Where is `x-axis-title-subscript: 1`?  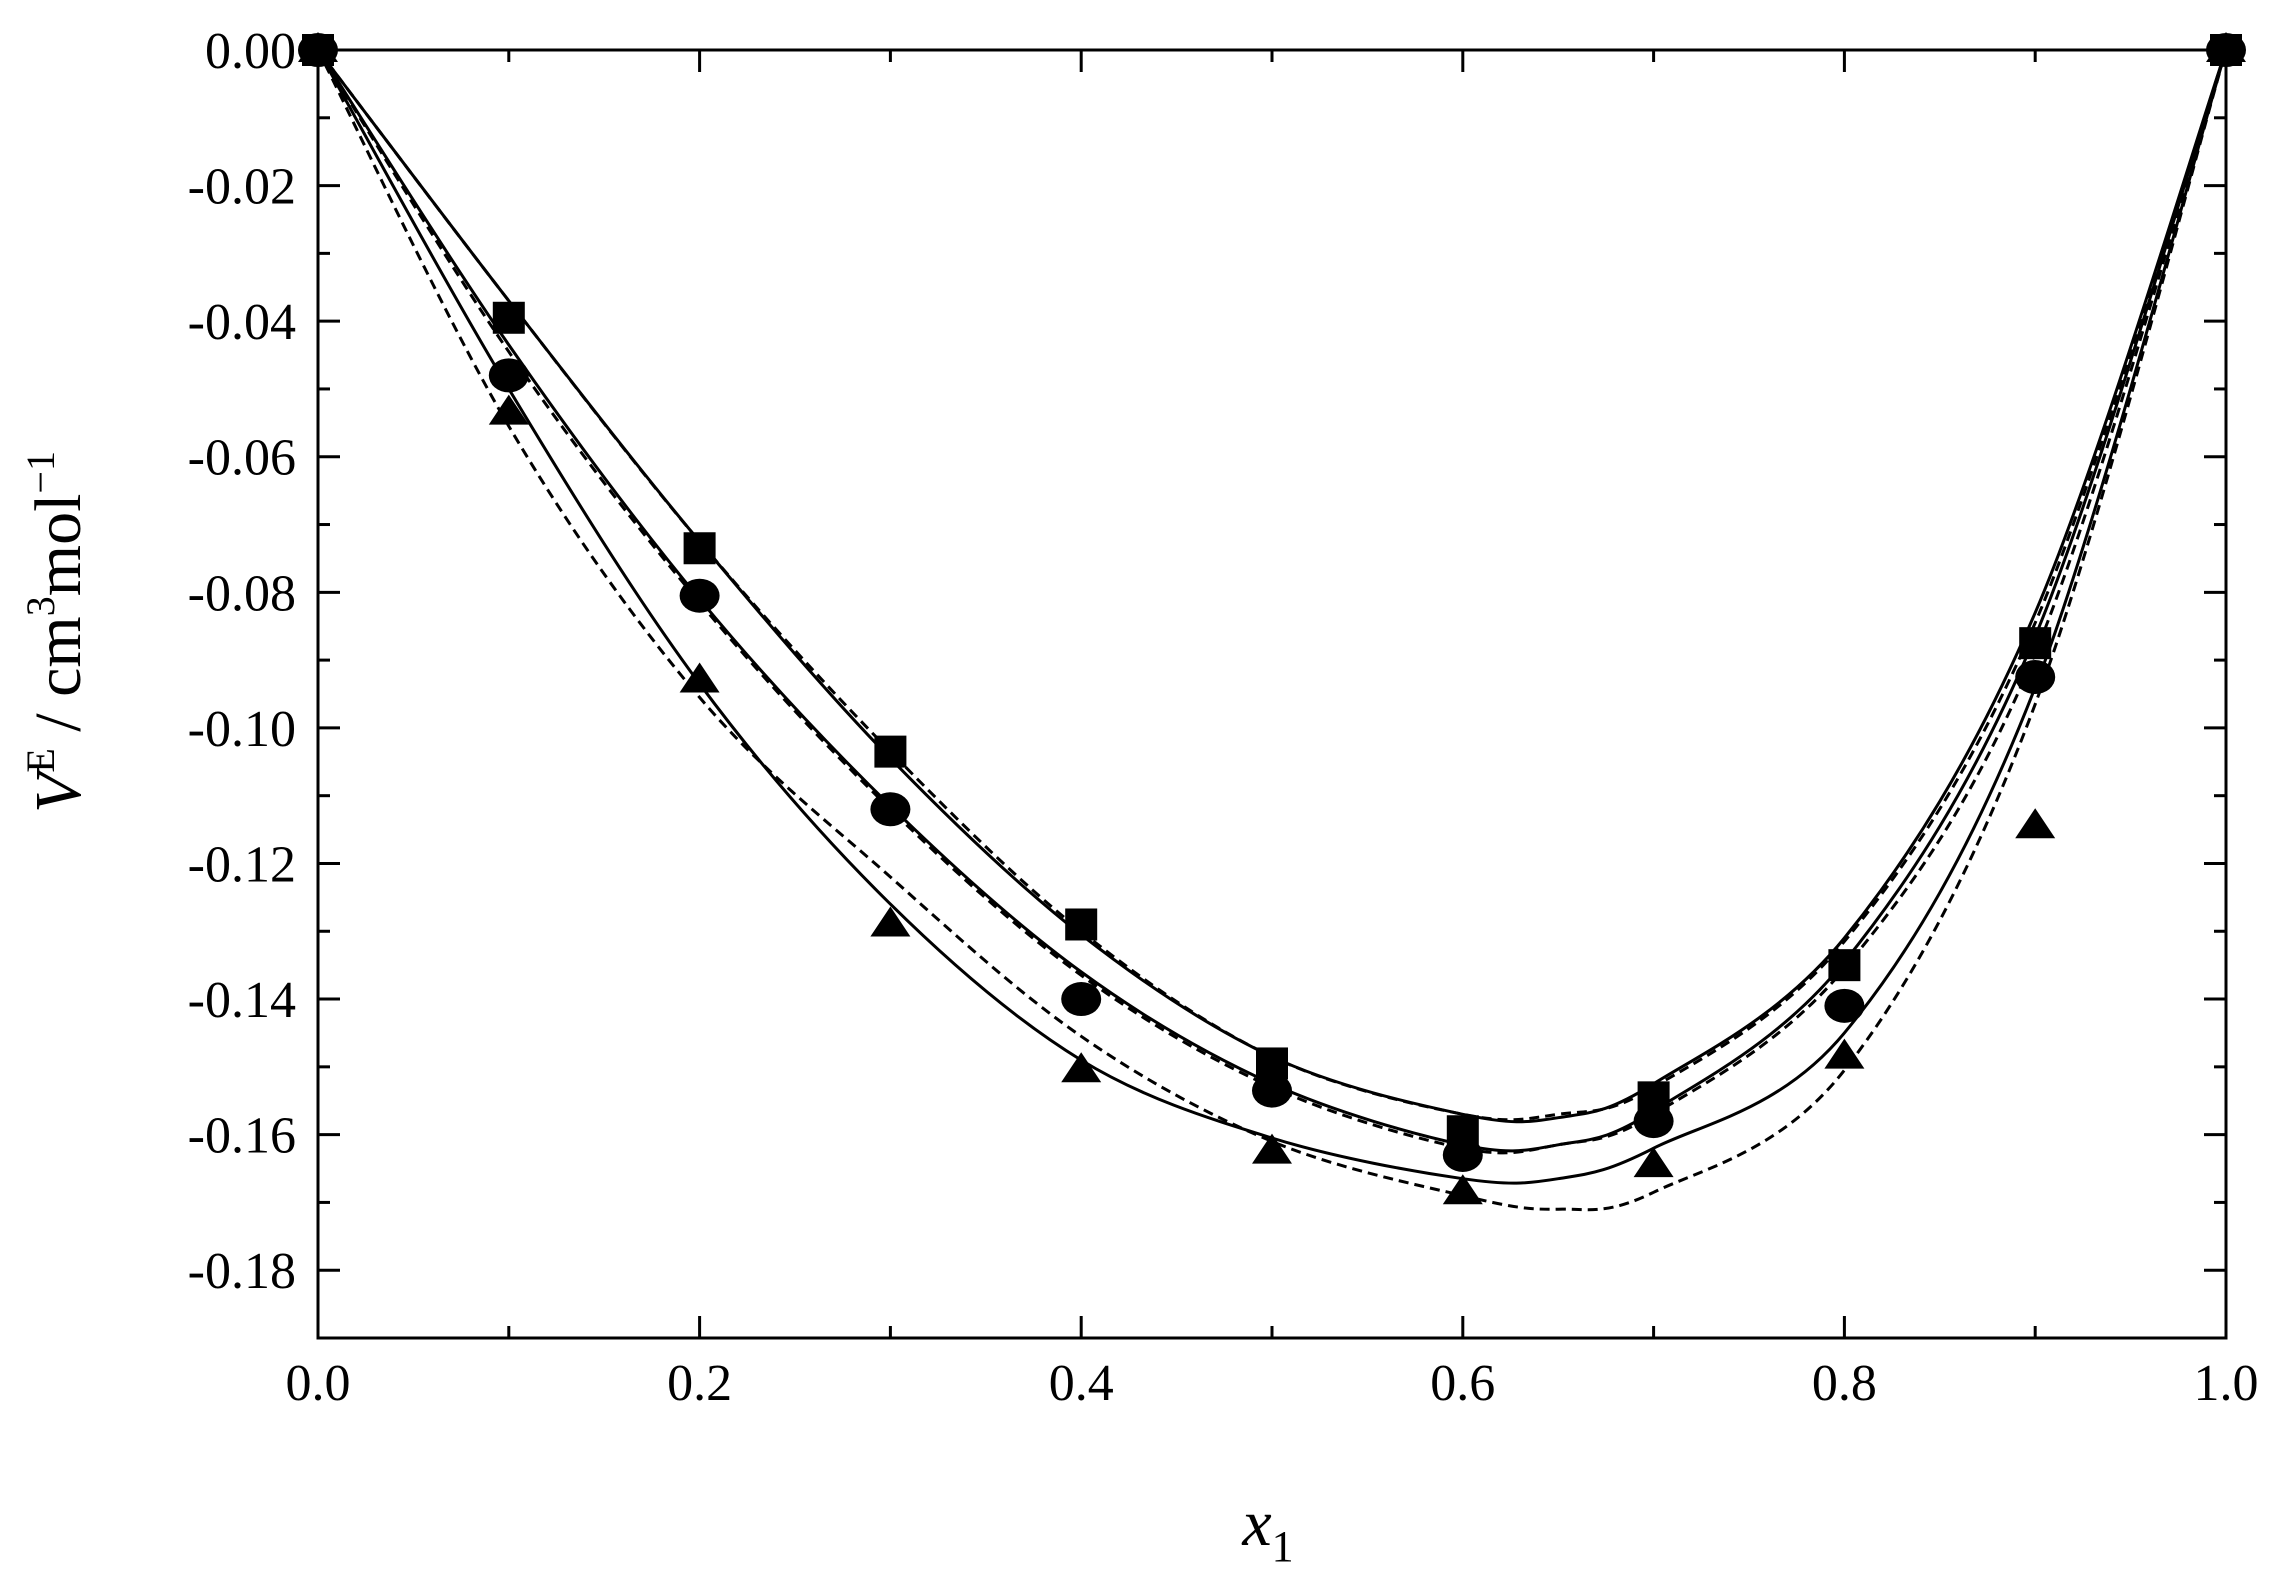
x-axis-title-subscript: 1 is located at coordinates (1283, 1546).